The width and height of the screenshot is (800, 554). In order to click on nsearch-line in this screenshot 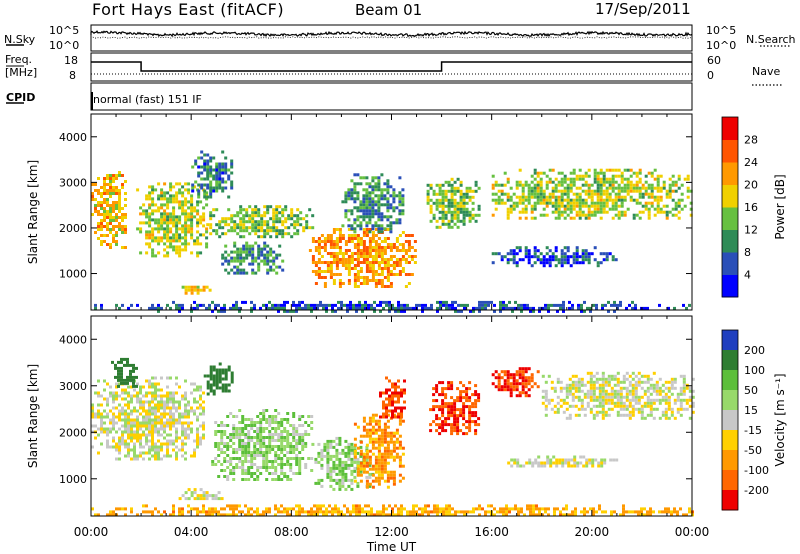, I will do `click(391, 37)`.